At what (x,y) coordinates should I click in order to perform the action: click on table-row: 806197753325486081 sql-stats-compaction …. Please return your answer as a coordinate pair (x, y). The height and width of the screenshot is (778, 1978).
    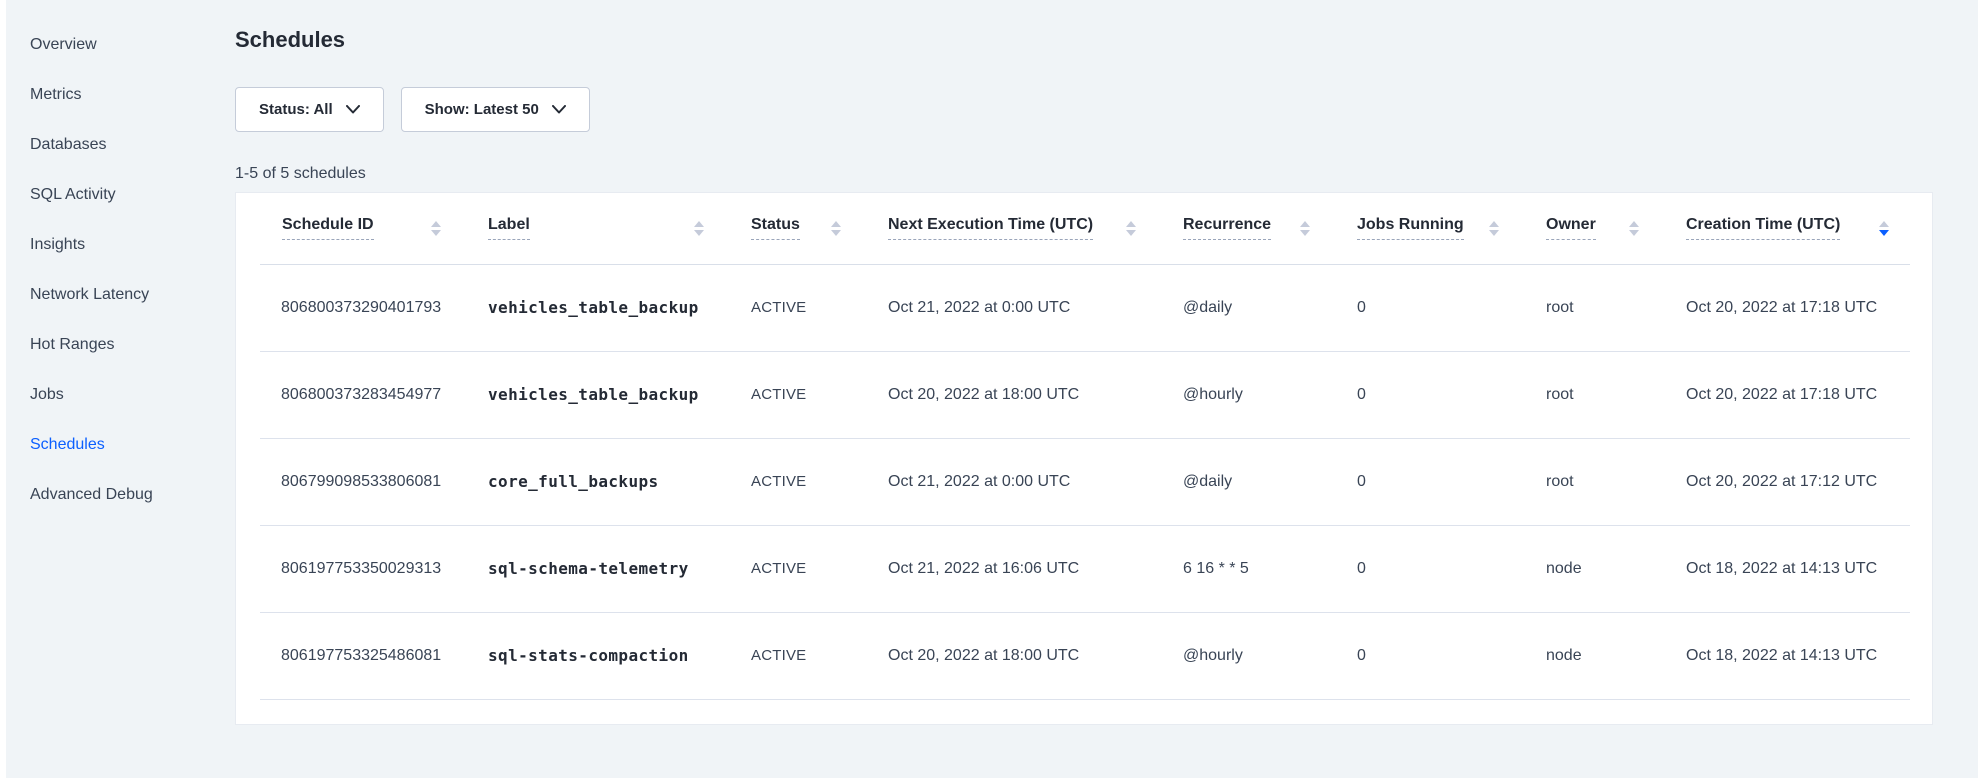
    Looking at the image, I should click on (1085, 656).